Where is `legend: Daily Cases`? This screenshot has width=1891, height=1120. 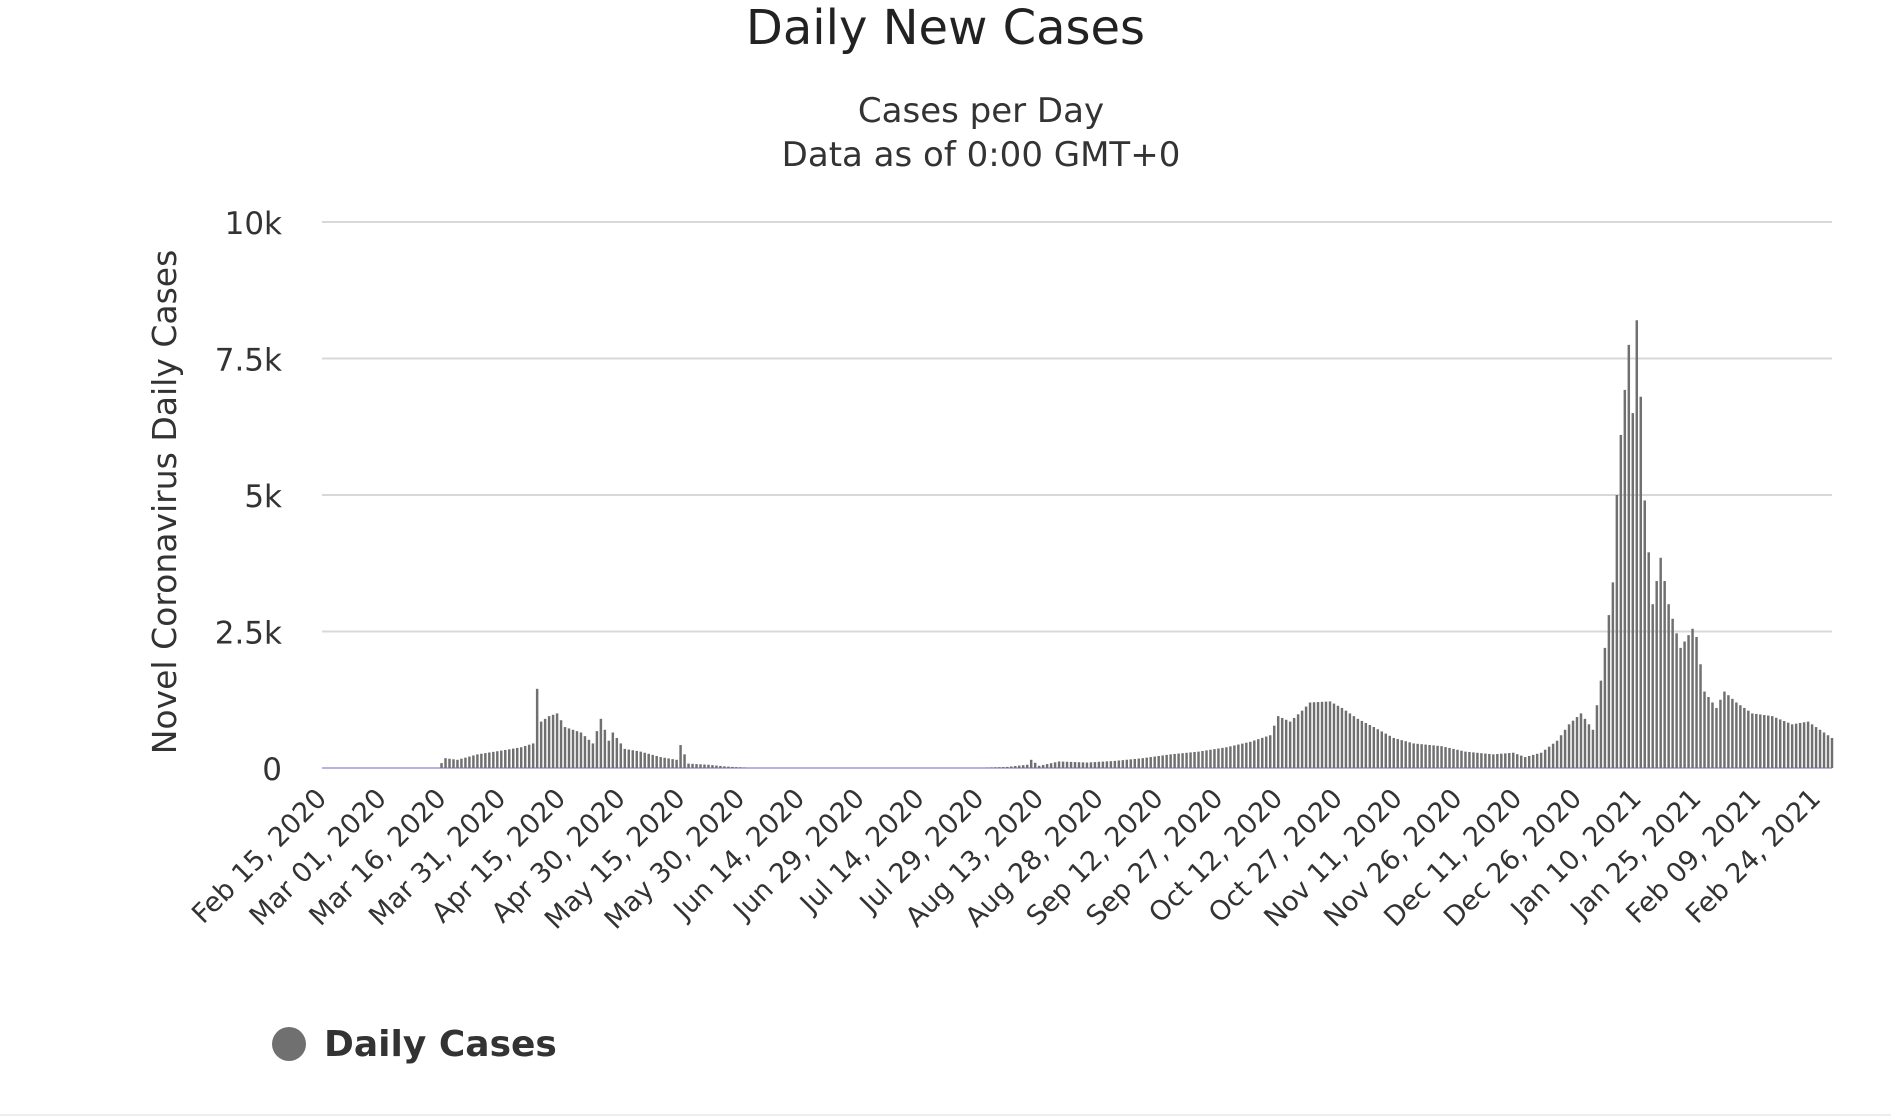 legend: Daily Cases is located at coordinates (414, 1044).